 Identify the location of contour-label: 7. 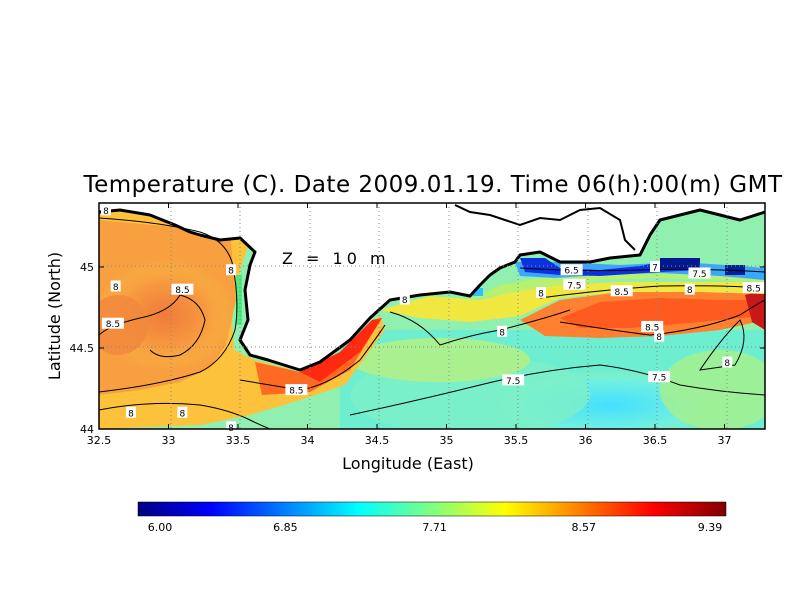
(655, 269).